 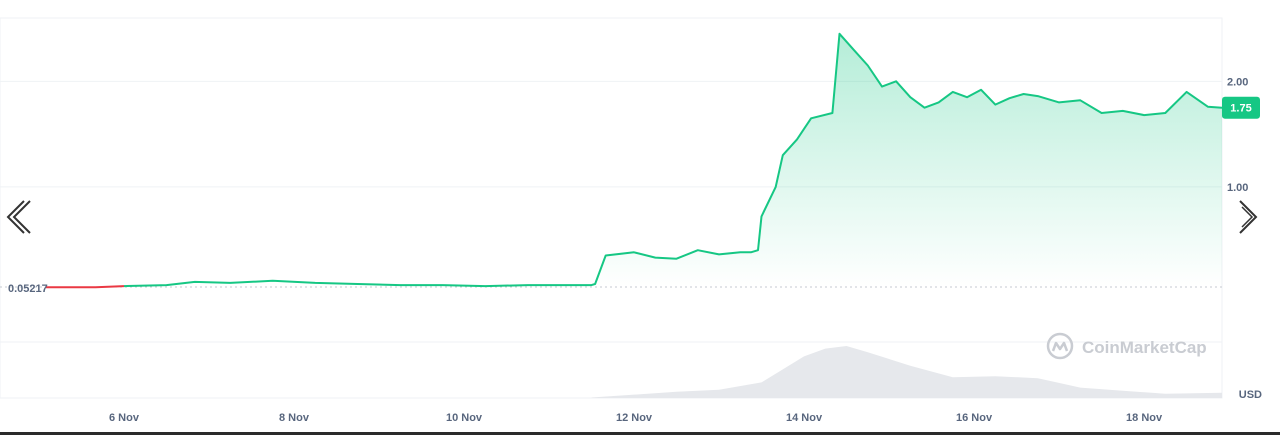 I want to click on price-line-down, so click(x=85, y=287).